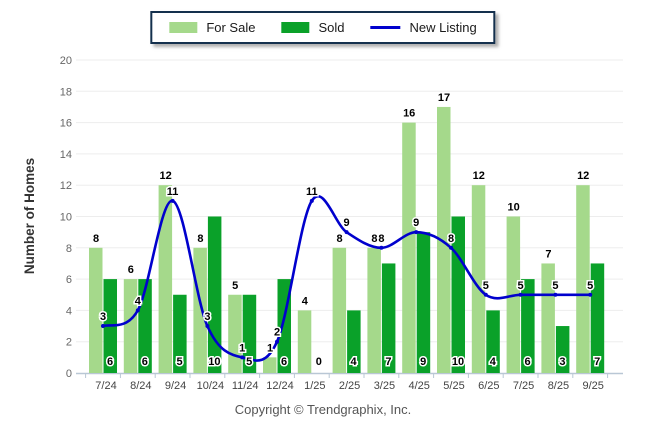 The height and width of the screenshot is (434, 646). I want to click on label-new-listing: 1, so click(242, 348).